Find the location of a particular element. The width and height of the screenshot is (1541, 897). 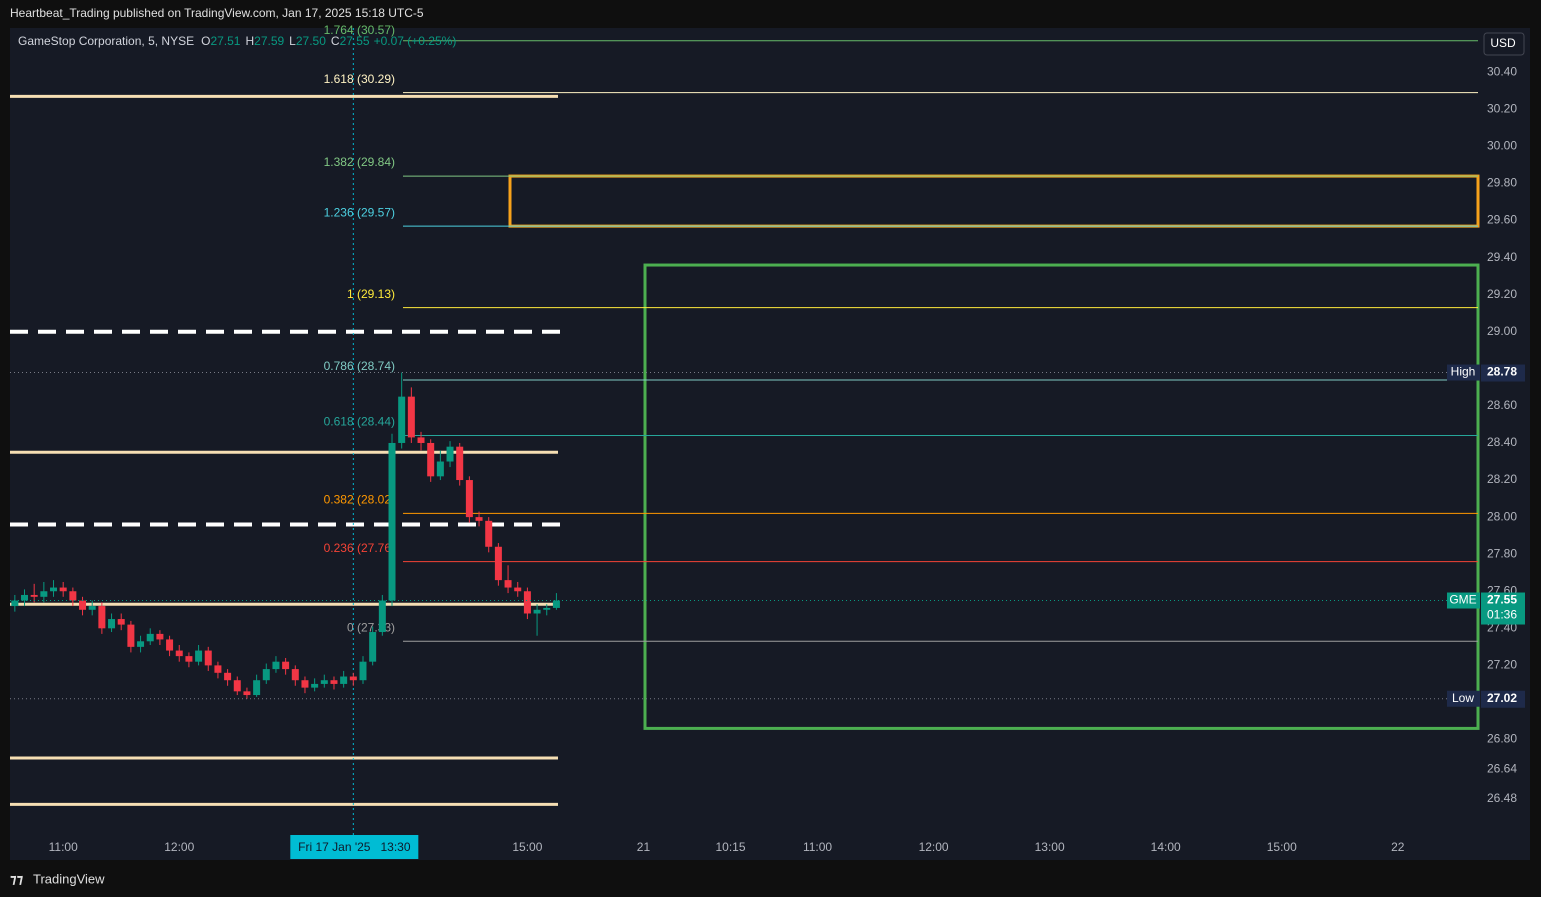

x-tick-label: 13:00 is located at coordinates (1050, 847).